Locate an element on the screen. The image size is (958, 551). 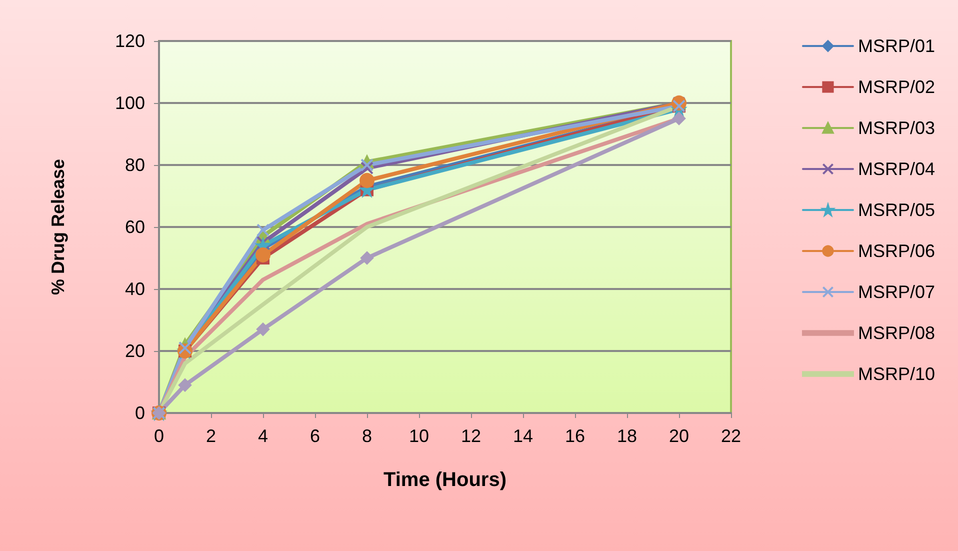
x-tick-label: 0 is located at coordinates (159, 436).